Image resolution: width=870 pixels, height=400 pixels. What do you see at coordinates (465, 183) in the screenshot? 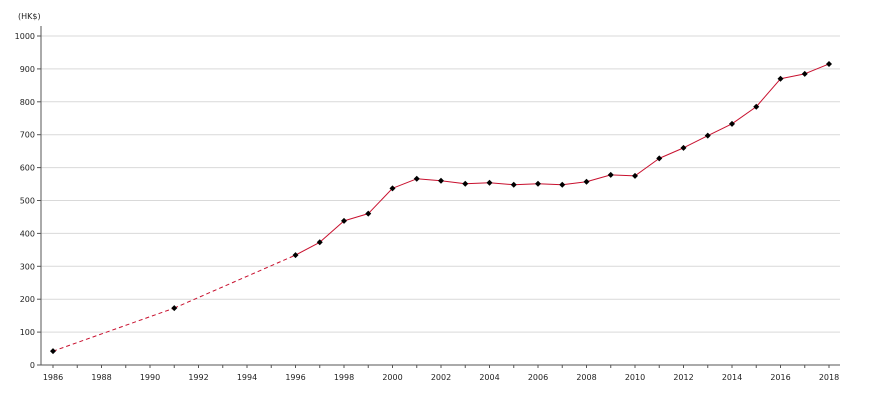
I see `data-point-2003` at bounding box center [465, 183].